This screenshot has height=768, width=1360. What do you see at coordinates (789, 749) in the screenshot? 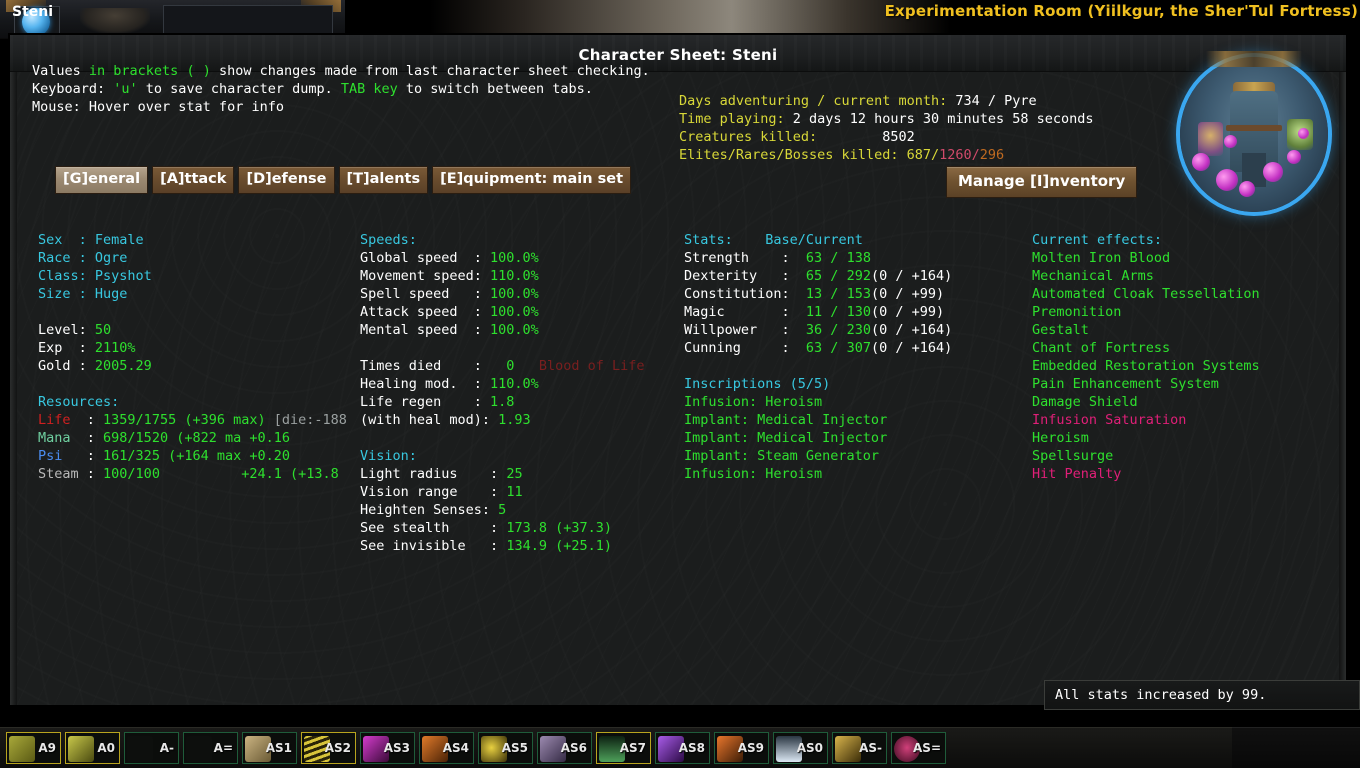
I see `hotbar-icon-as0` at bounding box center [789, 749].